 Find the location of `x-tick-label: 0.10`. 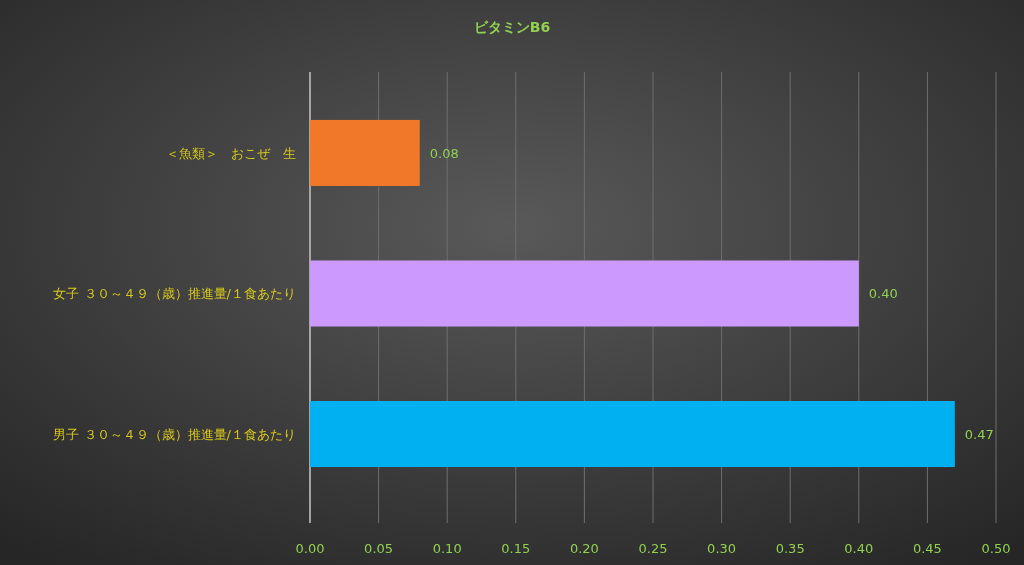

x-tick-label: 0.10 is located at coordinates (447, 548).